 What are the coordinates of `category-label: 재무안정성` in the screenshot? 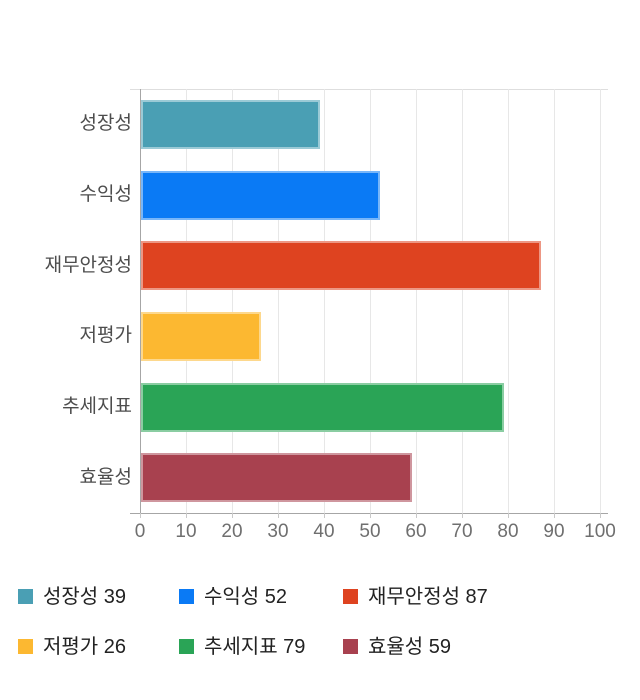 It's located at (88, 265).